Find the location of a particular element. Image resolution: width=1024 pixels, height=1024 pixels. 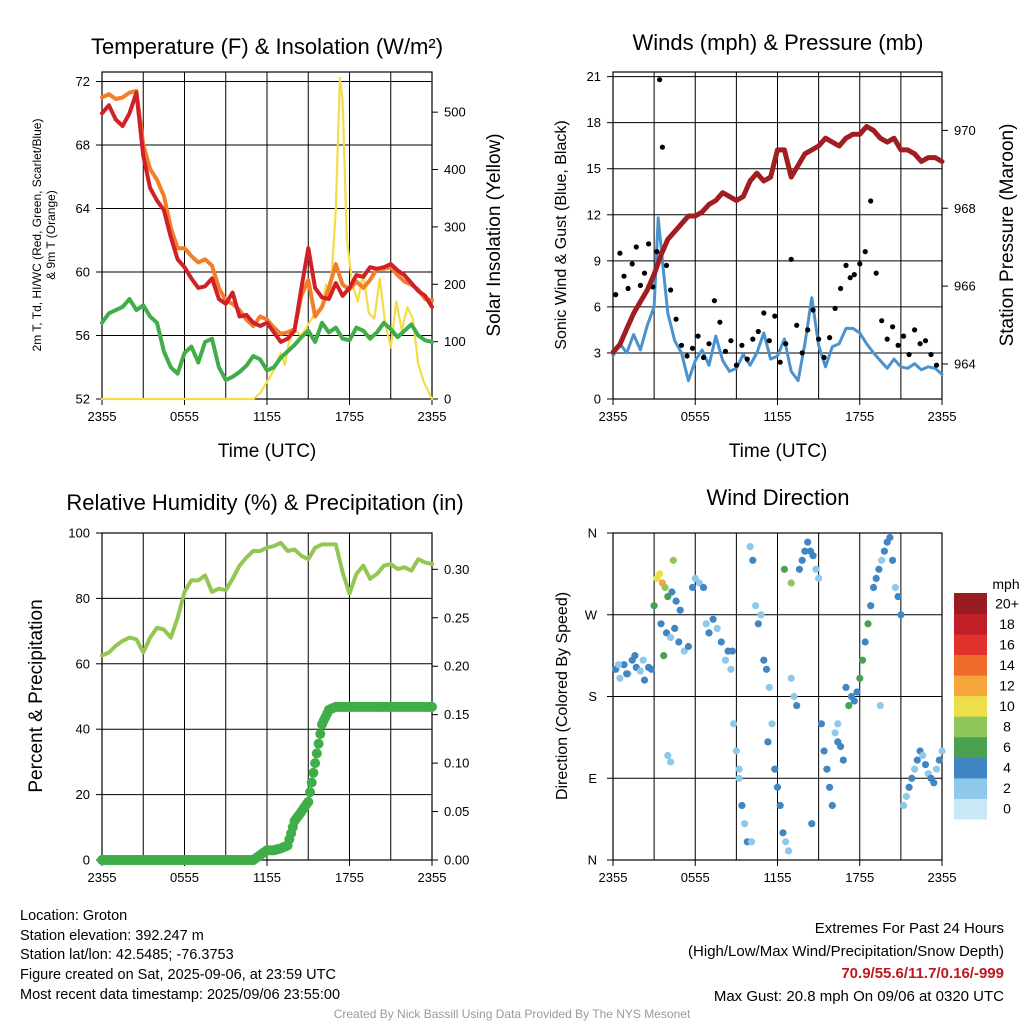

y2-tick-label: 0.20 is located at coordinates (456, 666).